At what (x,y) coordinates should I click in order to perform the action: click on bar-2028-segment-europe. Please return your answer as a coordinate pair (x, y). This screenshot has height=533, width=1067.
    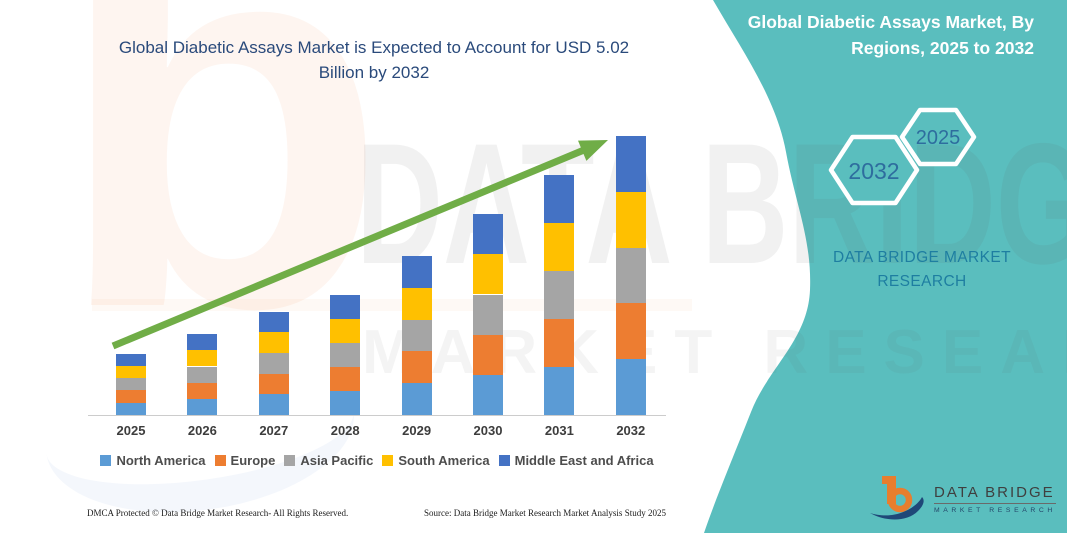
    Looking at the image, I should click on (345, 379).